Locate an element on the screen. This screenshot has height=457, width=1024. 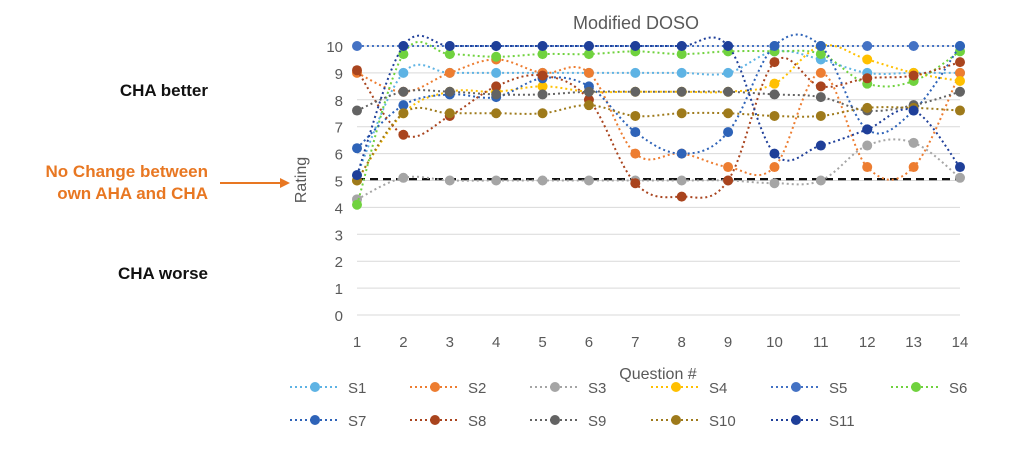
legend-label: S4 is located at coordinates (718, 388).